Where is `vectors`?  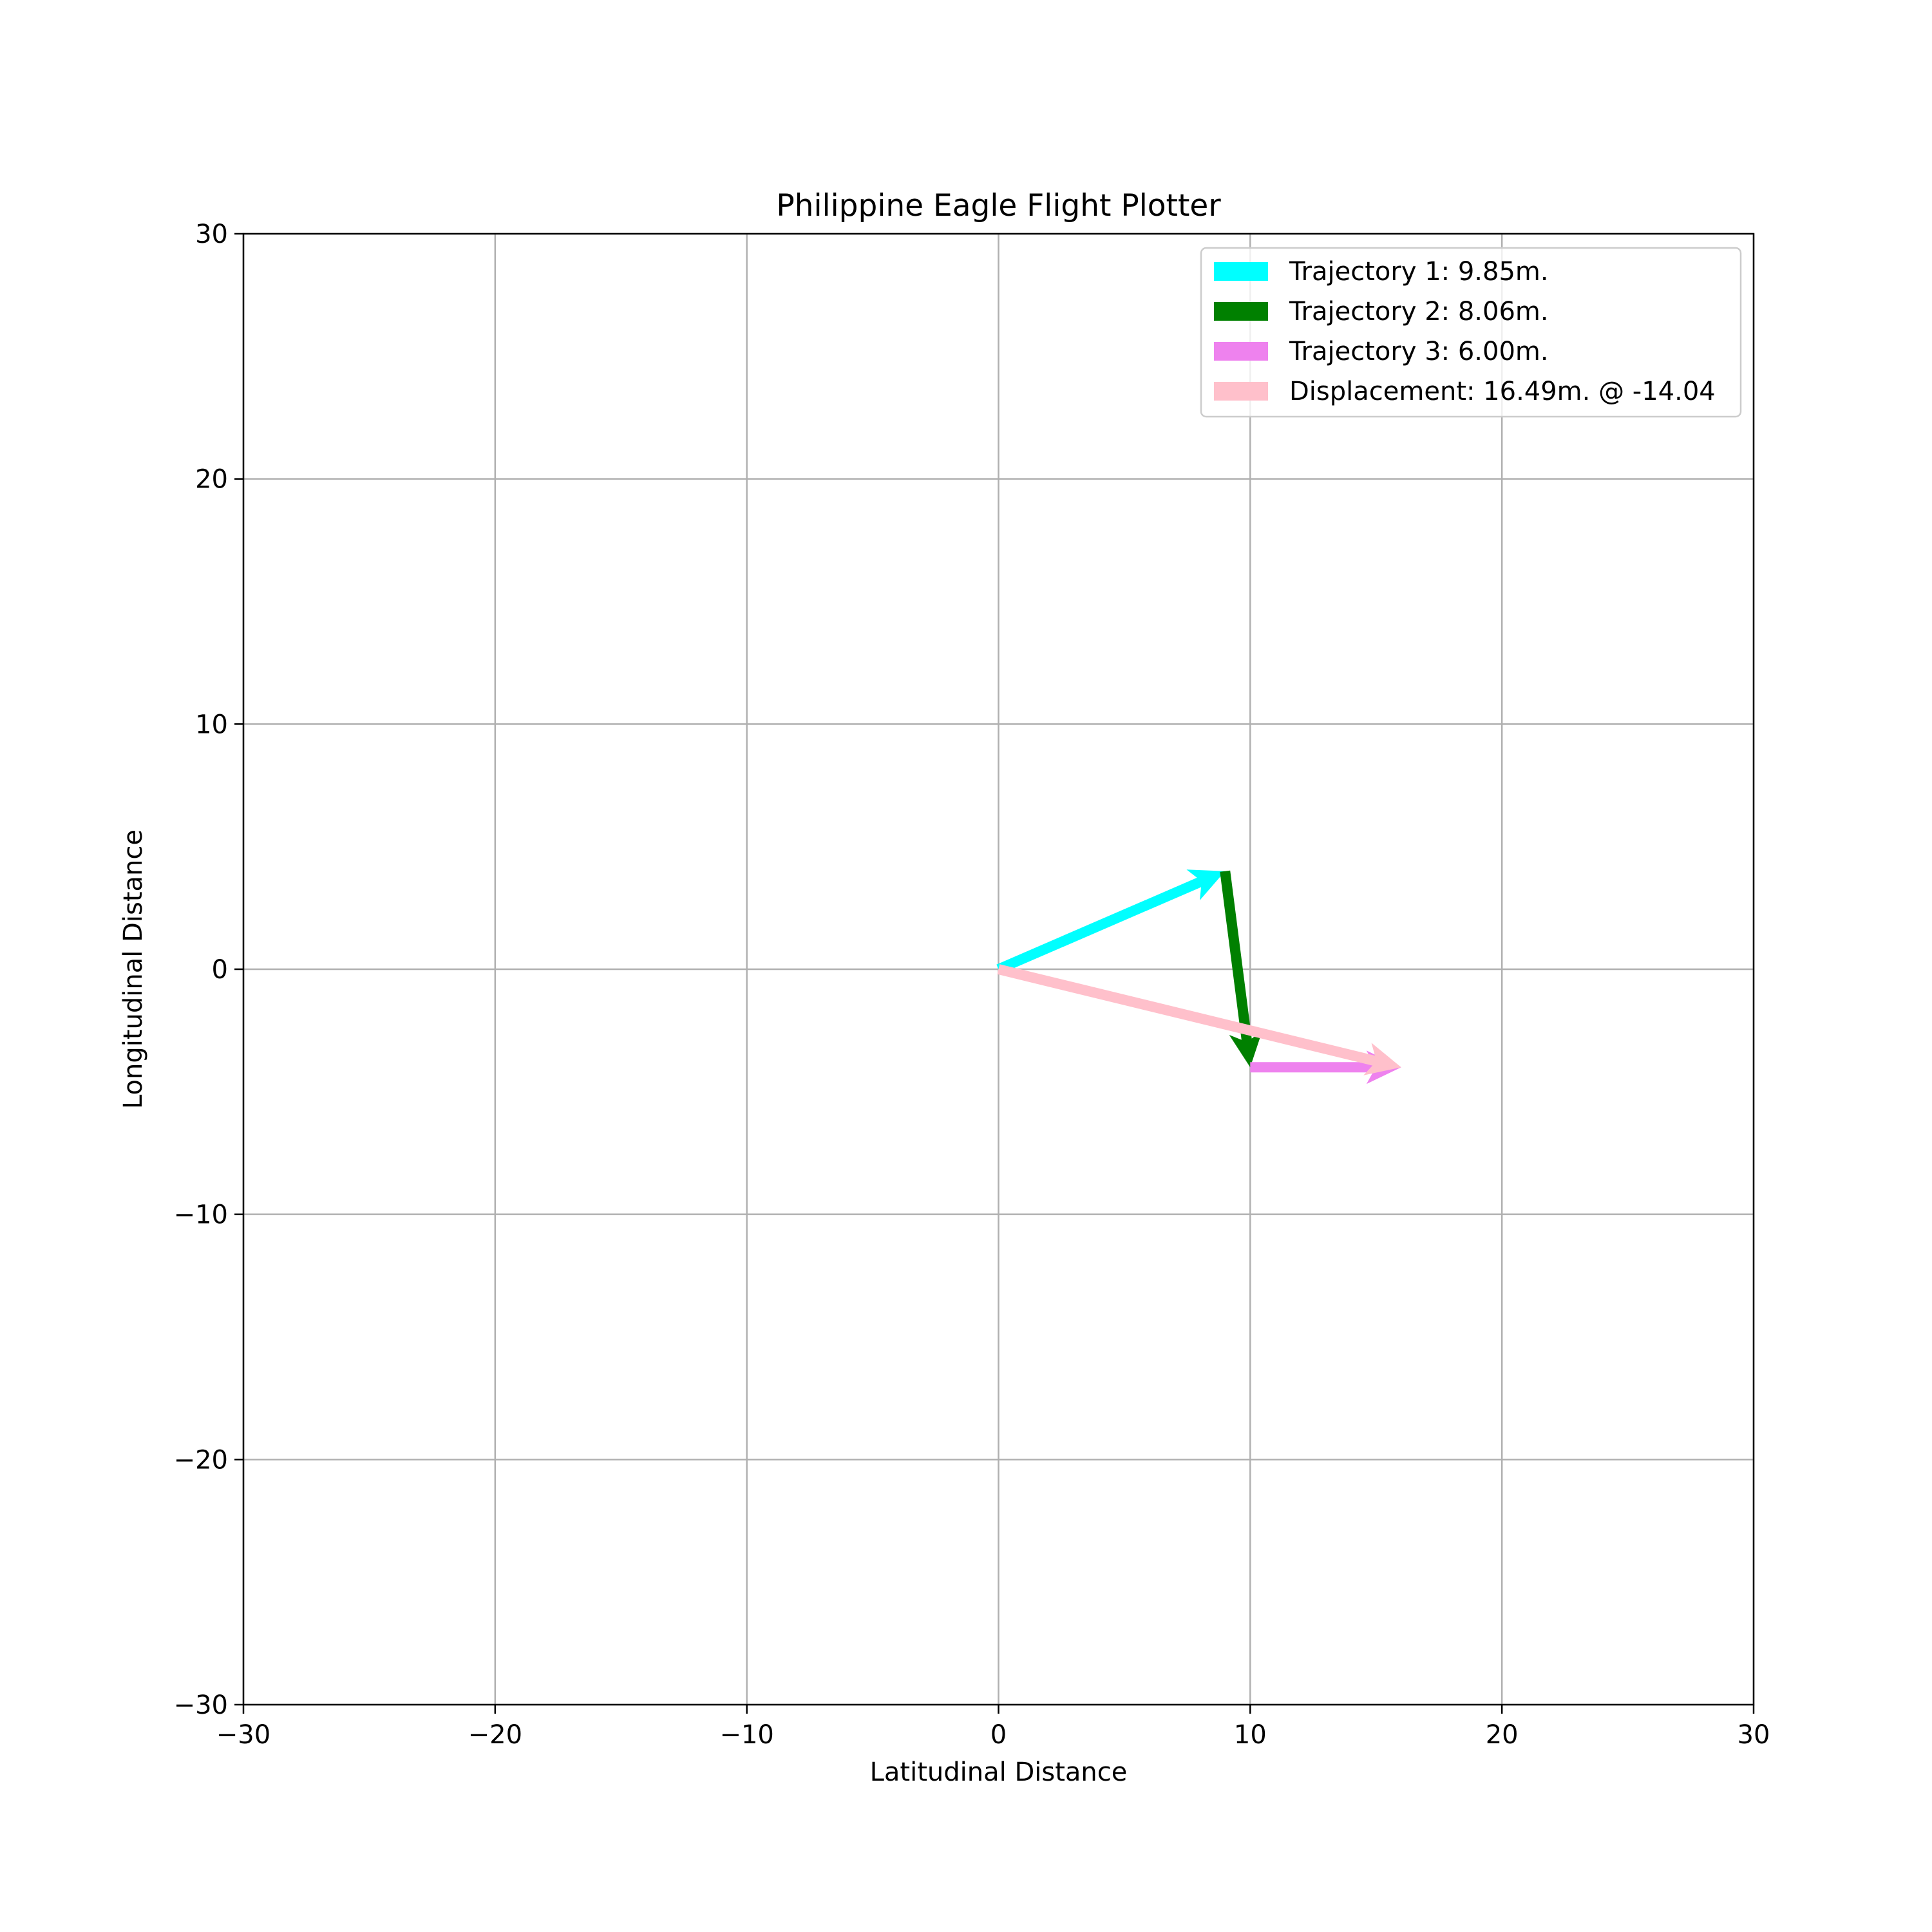 vectors is located at coordinates (1198, 976).